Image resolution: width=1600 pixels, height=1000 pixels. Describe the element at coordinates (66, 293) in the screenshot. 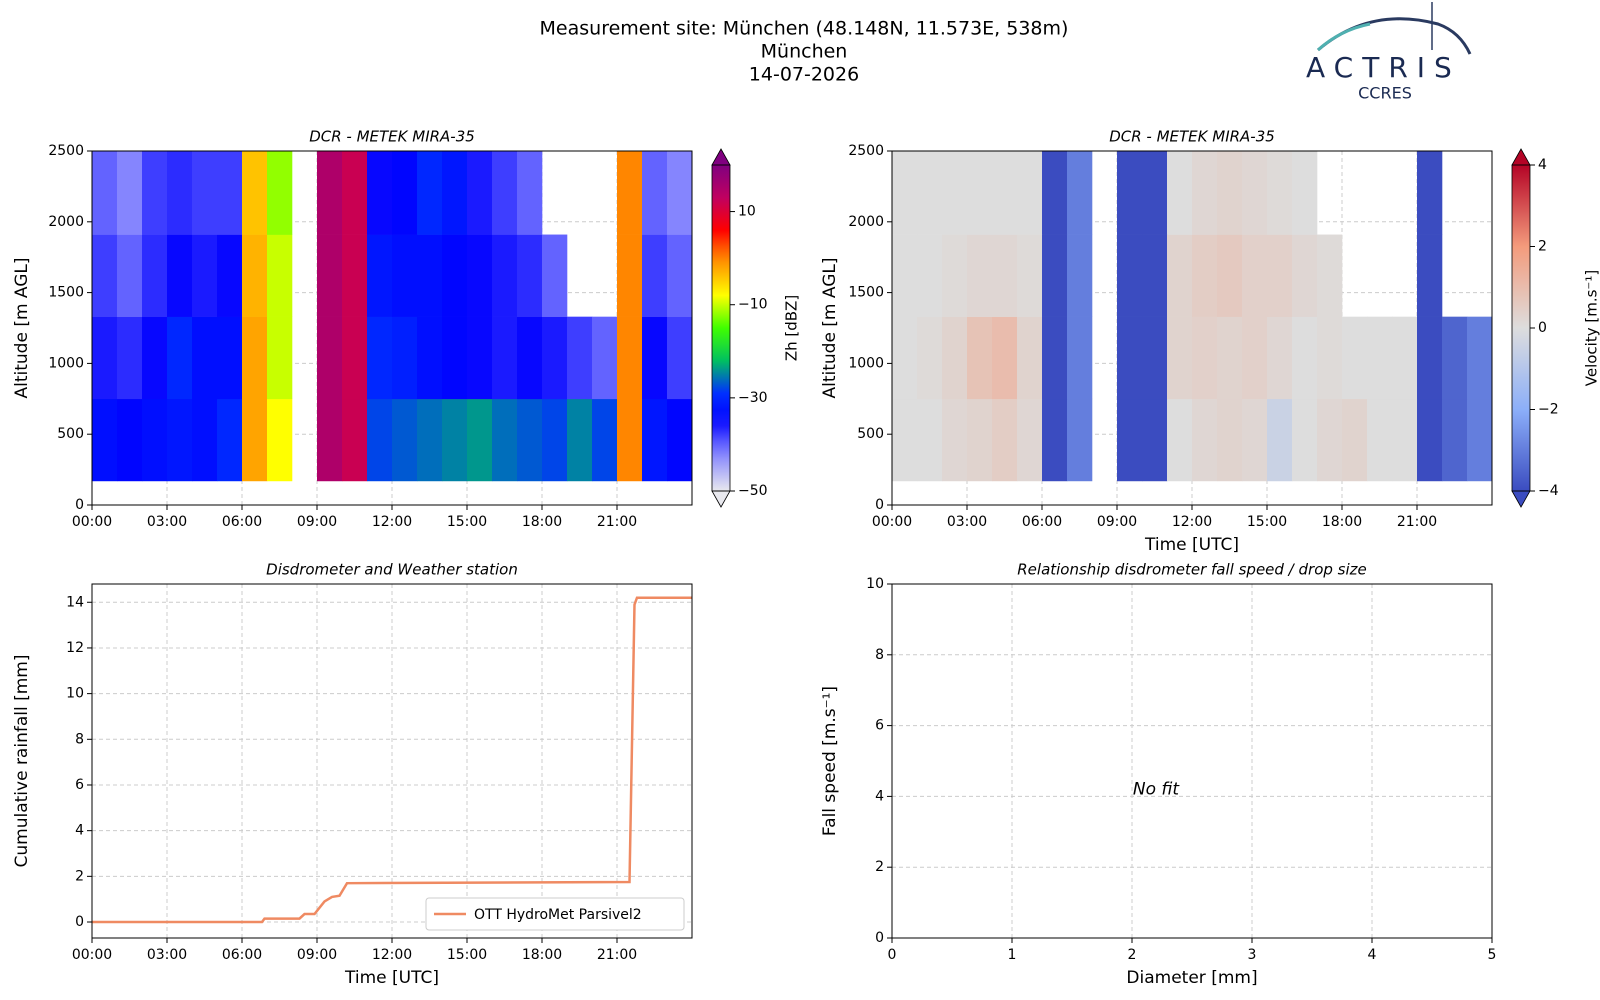

I see `y-tick-label: 1500` at that location.